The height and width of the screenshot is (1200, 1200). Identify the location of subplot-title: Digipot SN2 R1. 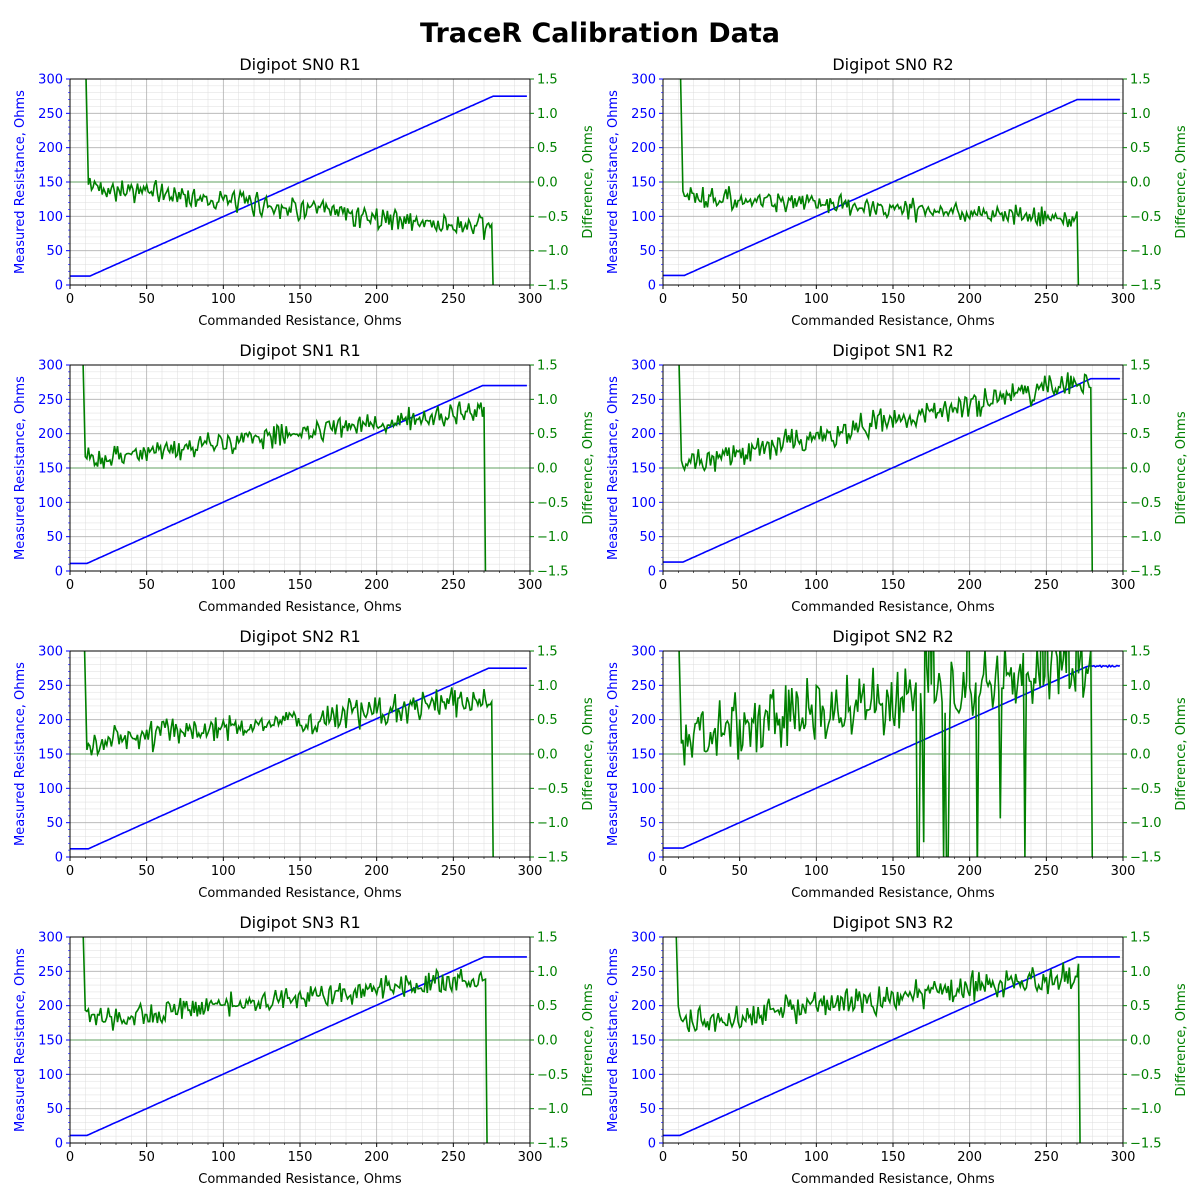
(299, 636).